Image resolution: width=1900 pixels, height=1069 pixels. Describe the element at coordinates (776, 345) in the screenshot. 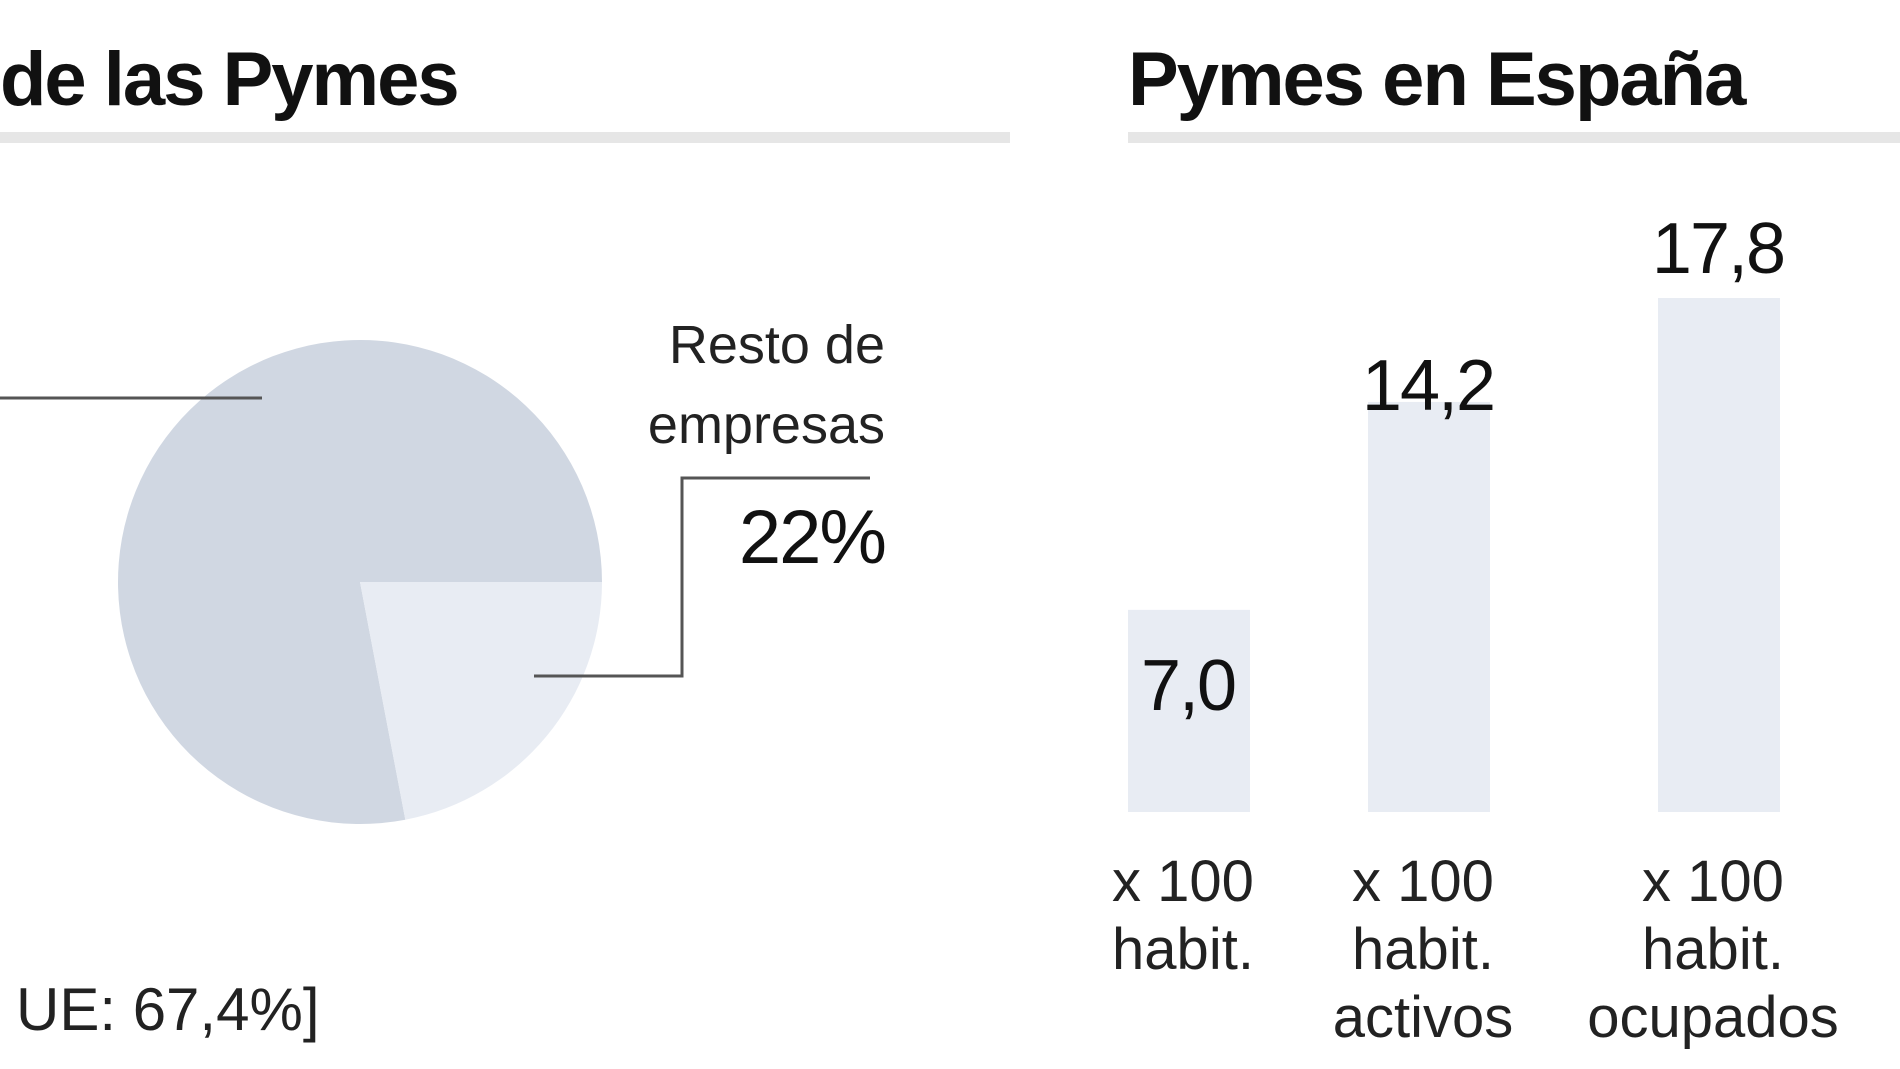

I see `pie-callout-label-line-1: Resto de` at that location.